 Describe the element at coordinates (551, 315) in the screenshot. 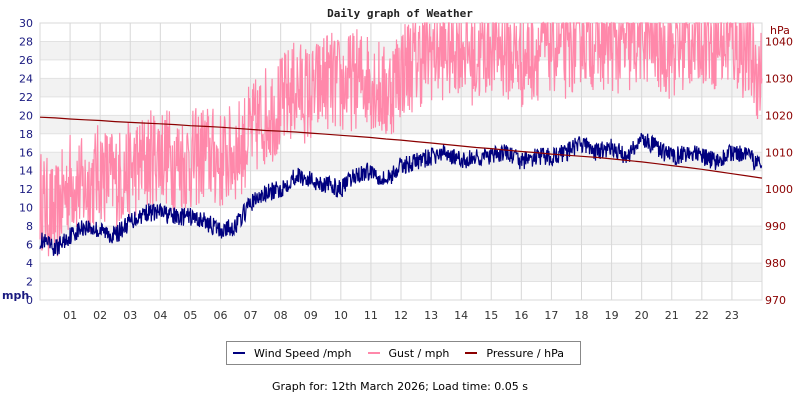

I see `svg-text: 17` at that location.